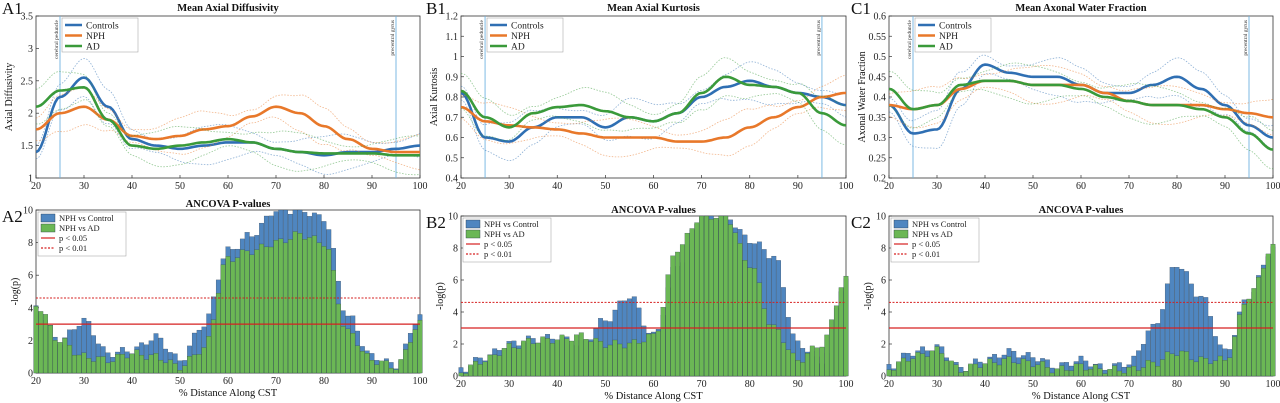 This screenshot has width=1280, height=403. I want to click on x-tick-label: 30, so click(509, 384).